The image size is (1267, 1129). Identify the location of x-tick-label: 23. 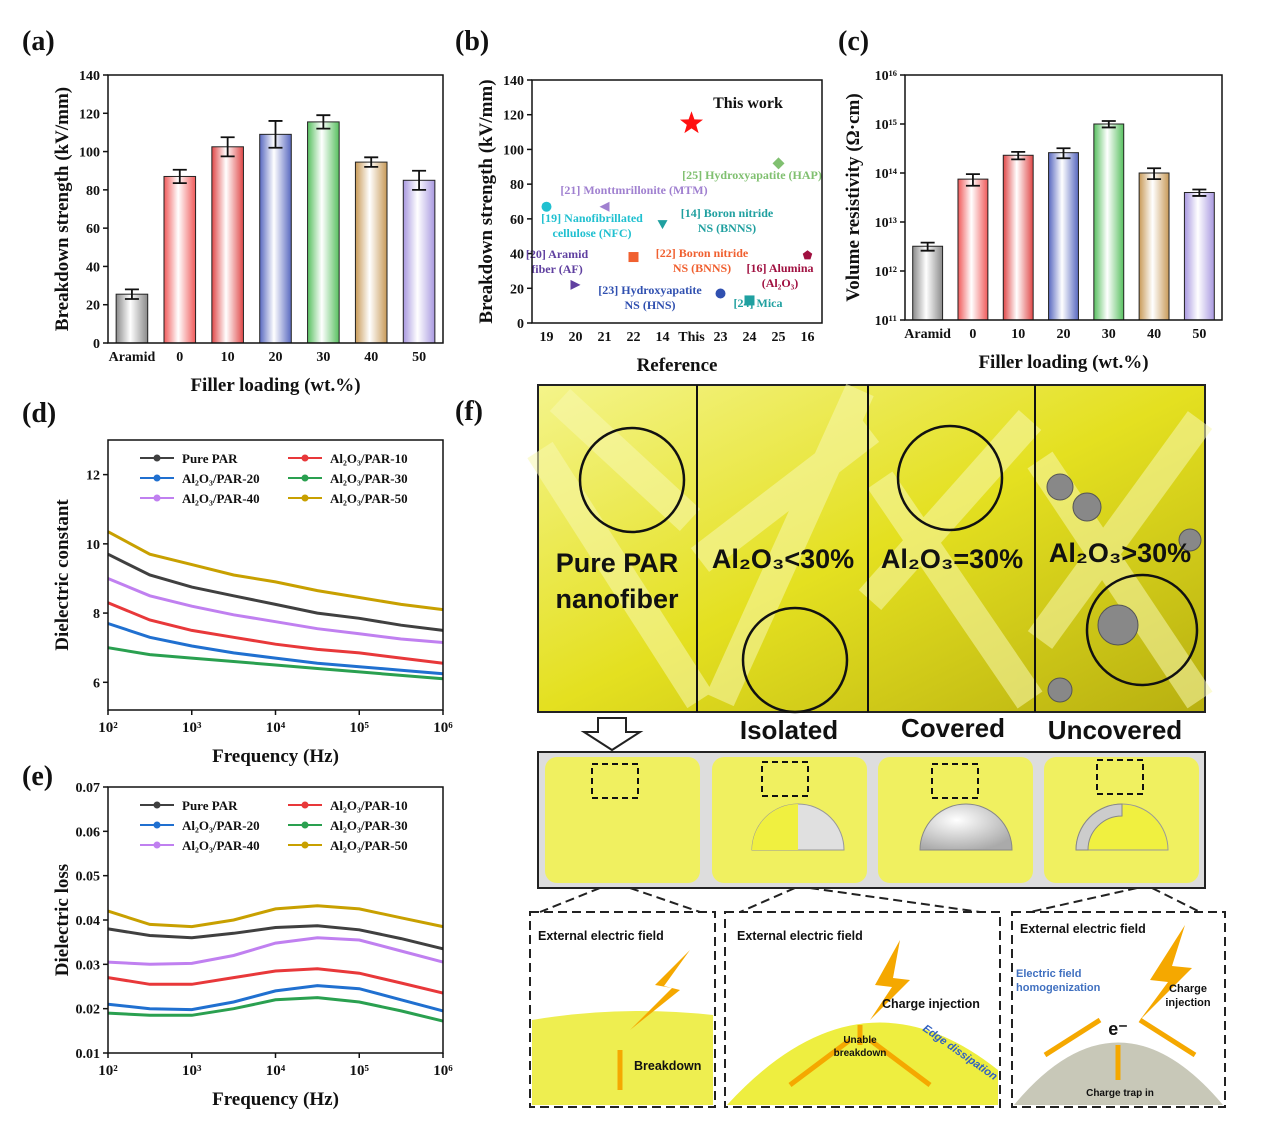
(721, 337).